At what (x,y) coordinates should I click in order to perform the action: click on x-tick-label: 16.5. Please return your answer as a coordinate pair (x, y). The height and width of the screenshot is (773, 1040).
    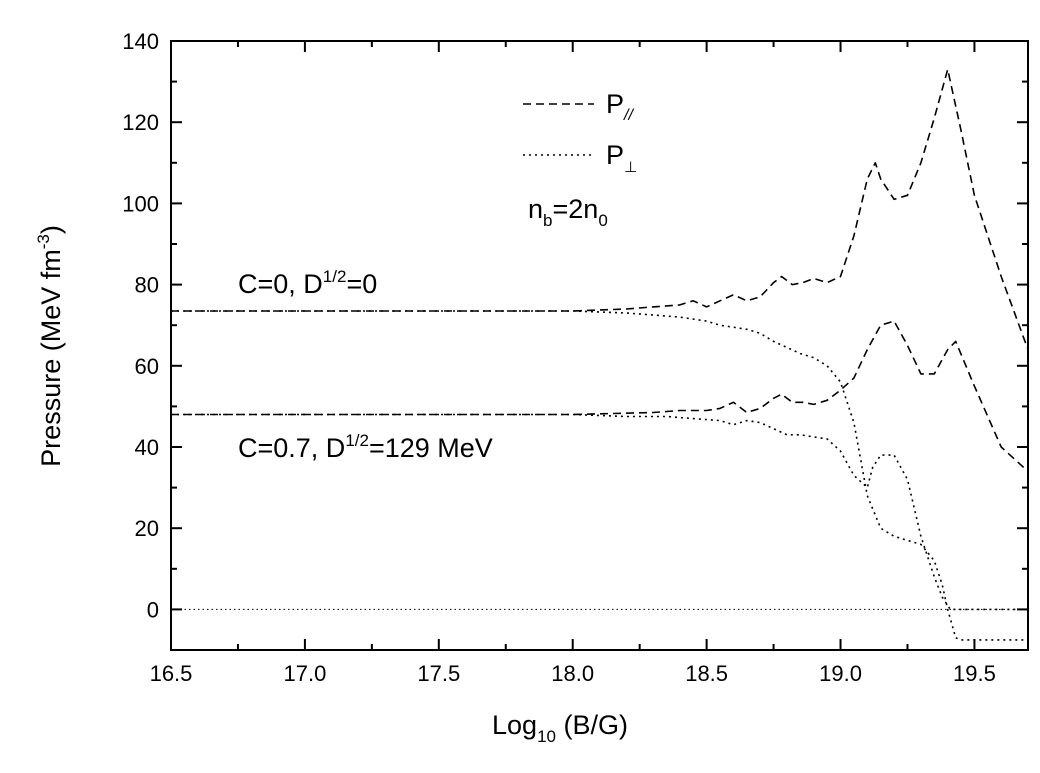
    Looking at the image, I should click on (171, 673).